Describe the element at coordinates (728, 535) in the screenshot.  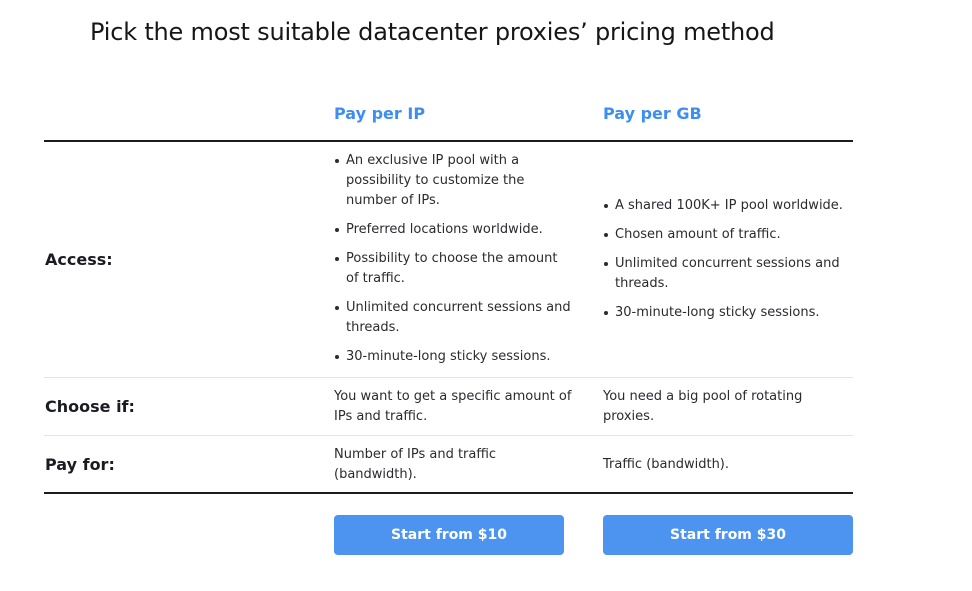
I see `start-pay-per-gb-button: Start from $30` at that location.